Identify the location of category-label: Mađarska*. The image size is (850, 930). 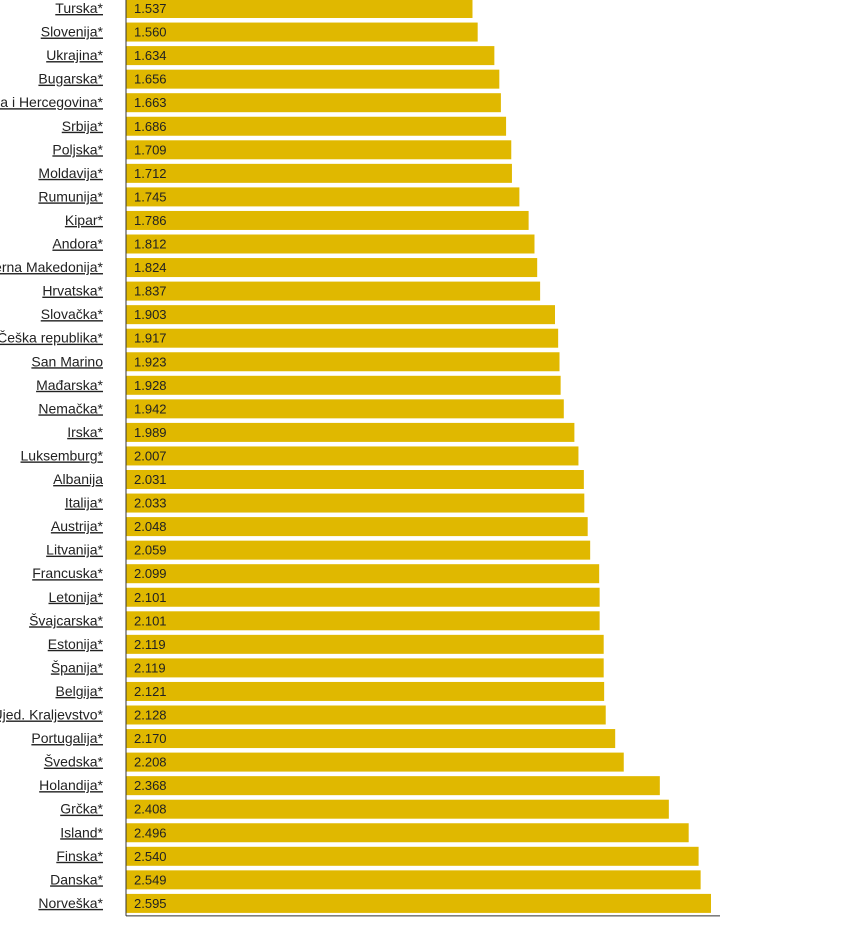
(69, 385).